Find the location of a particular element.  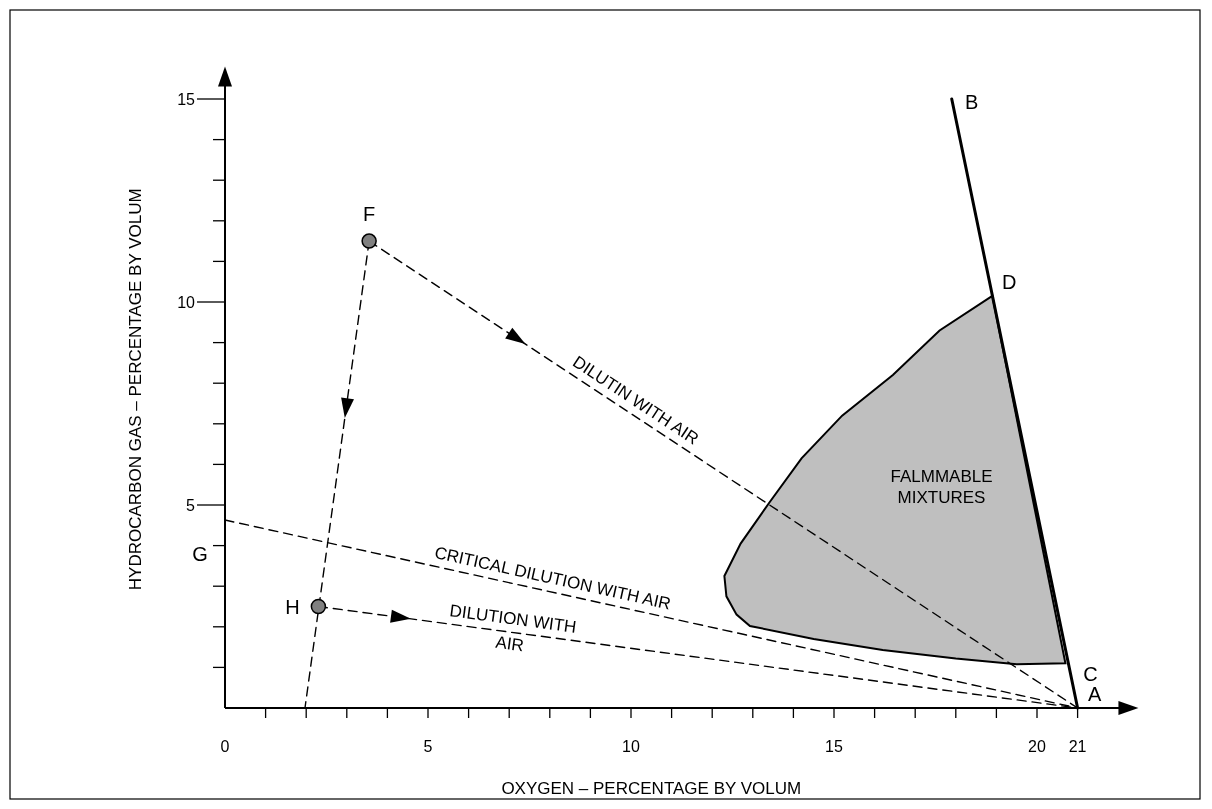

series-label: FALMMABLE MIXTURES is located at coordinates (941, 486).